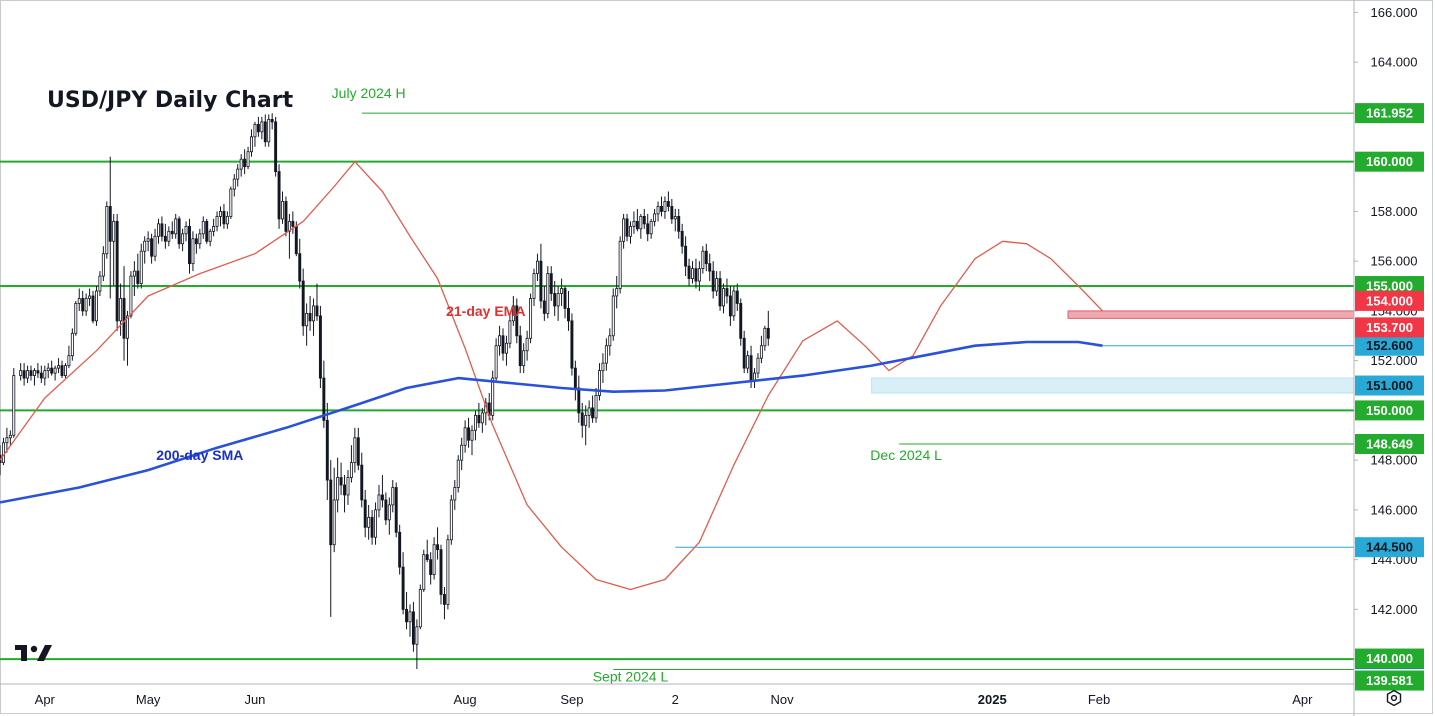  Describe the element at coordinates (199, 455) in the screenshot. I see `annotation-label: 200-day SMA` at that location.